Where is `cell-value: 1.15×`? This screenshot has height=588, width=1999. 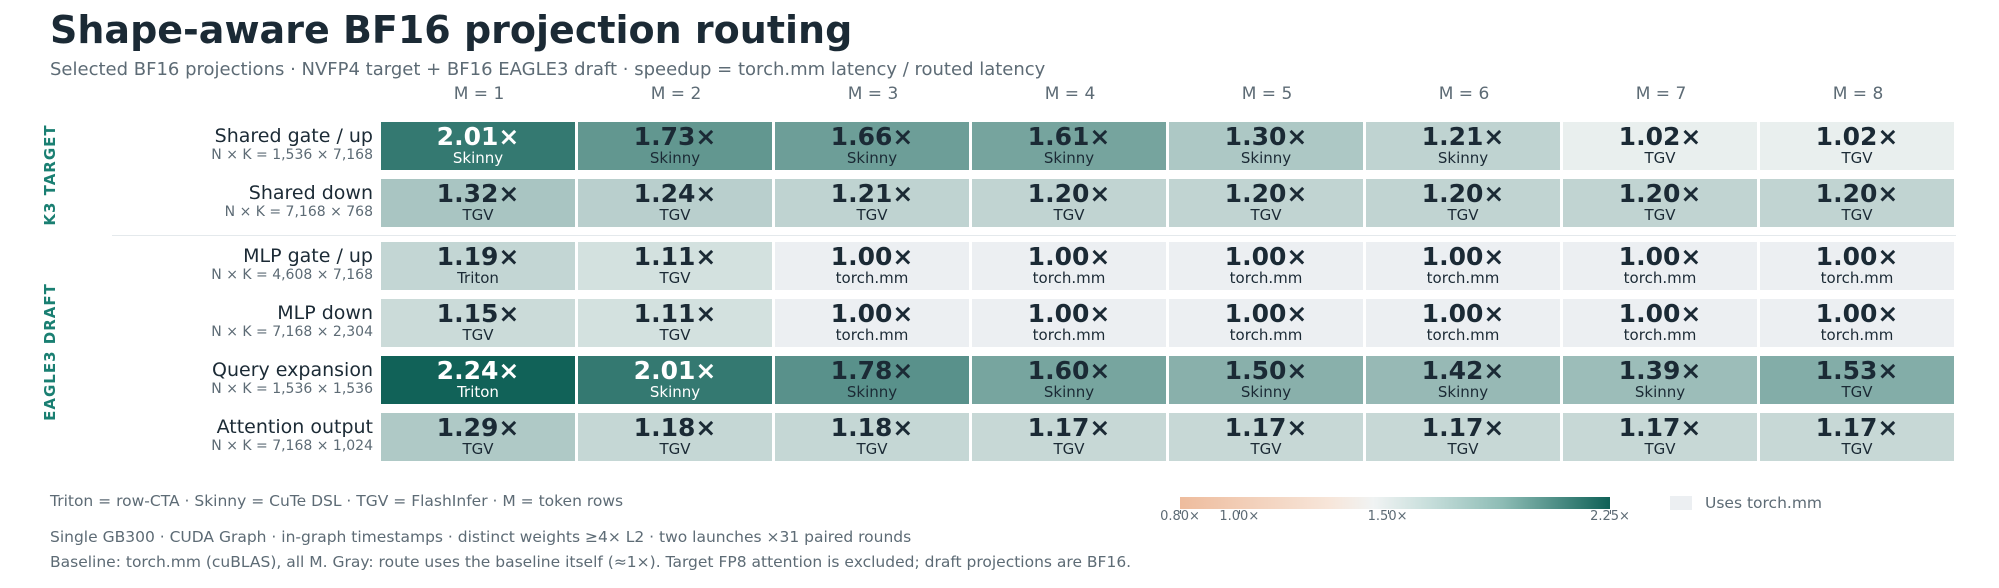
cell-value: 1.15× is located at coordinates (478, 313).